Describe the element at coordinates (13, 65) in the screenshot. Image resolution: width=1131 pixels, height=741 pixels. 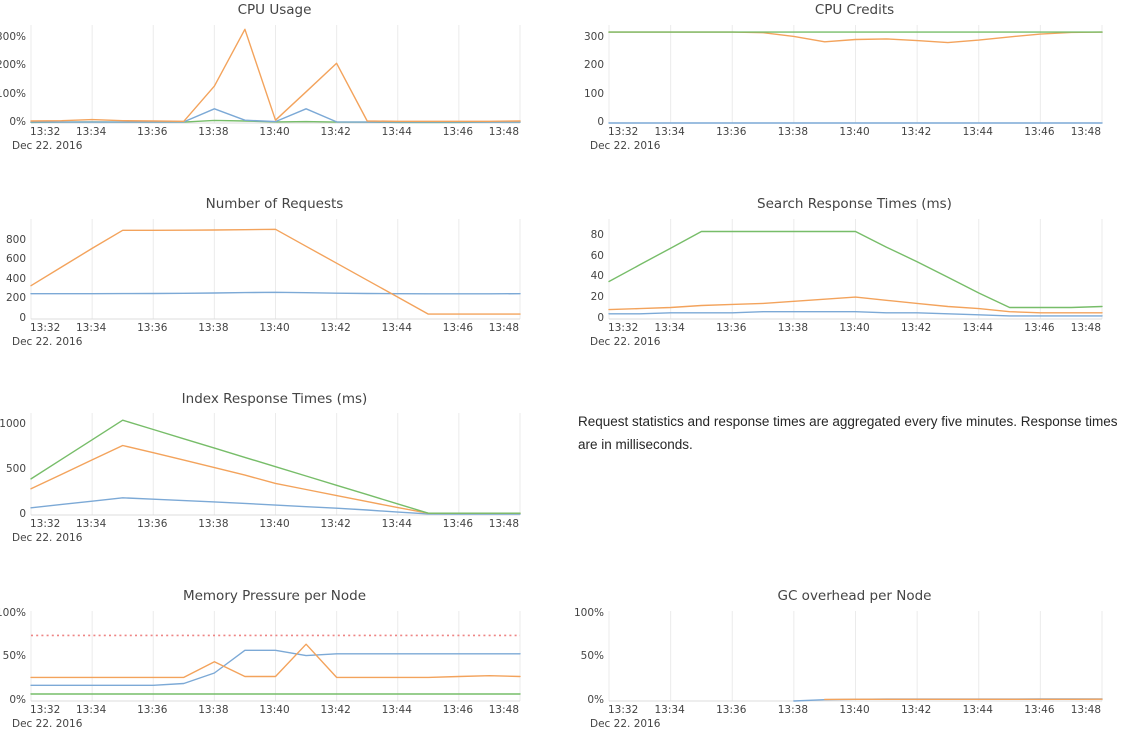
I see `cpu-usage-y-tick-label: 200%` at that location.